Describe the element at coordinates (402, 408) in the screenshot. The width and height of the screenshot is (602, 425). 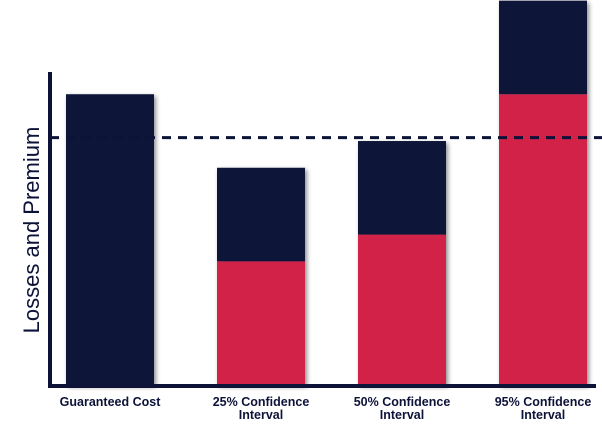
I see `x-tick-label: 50% Confidence Interval` at that location.